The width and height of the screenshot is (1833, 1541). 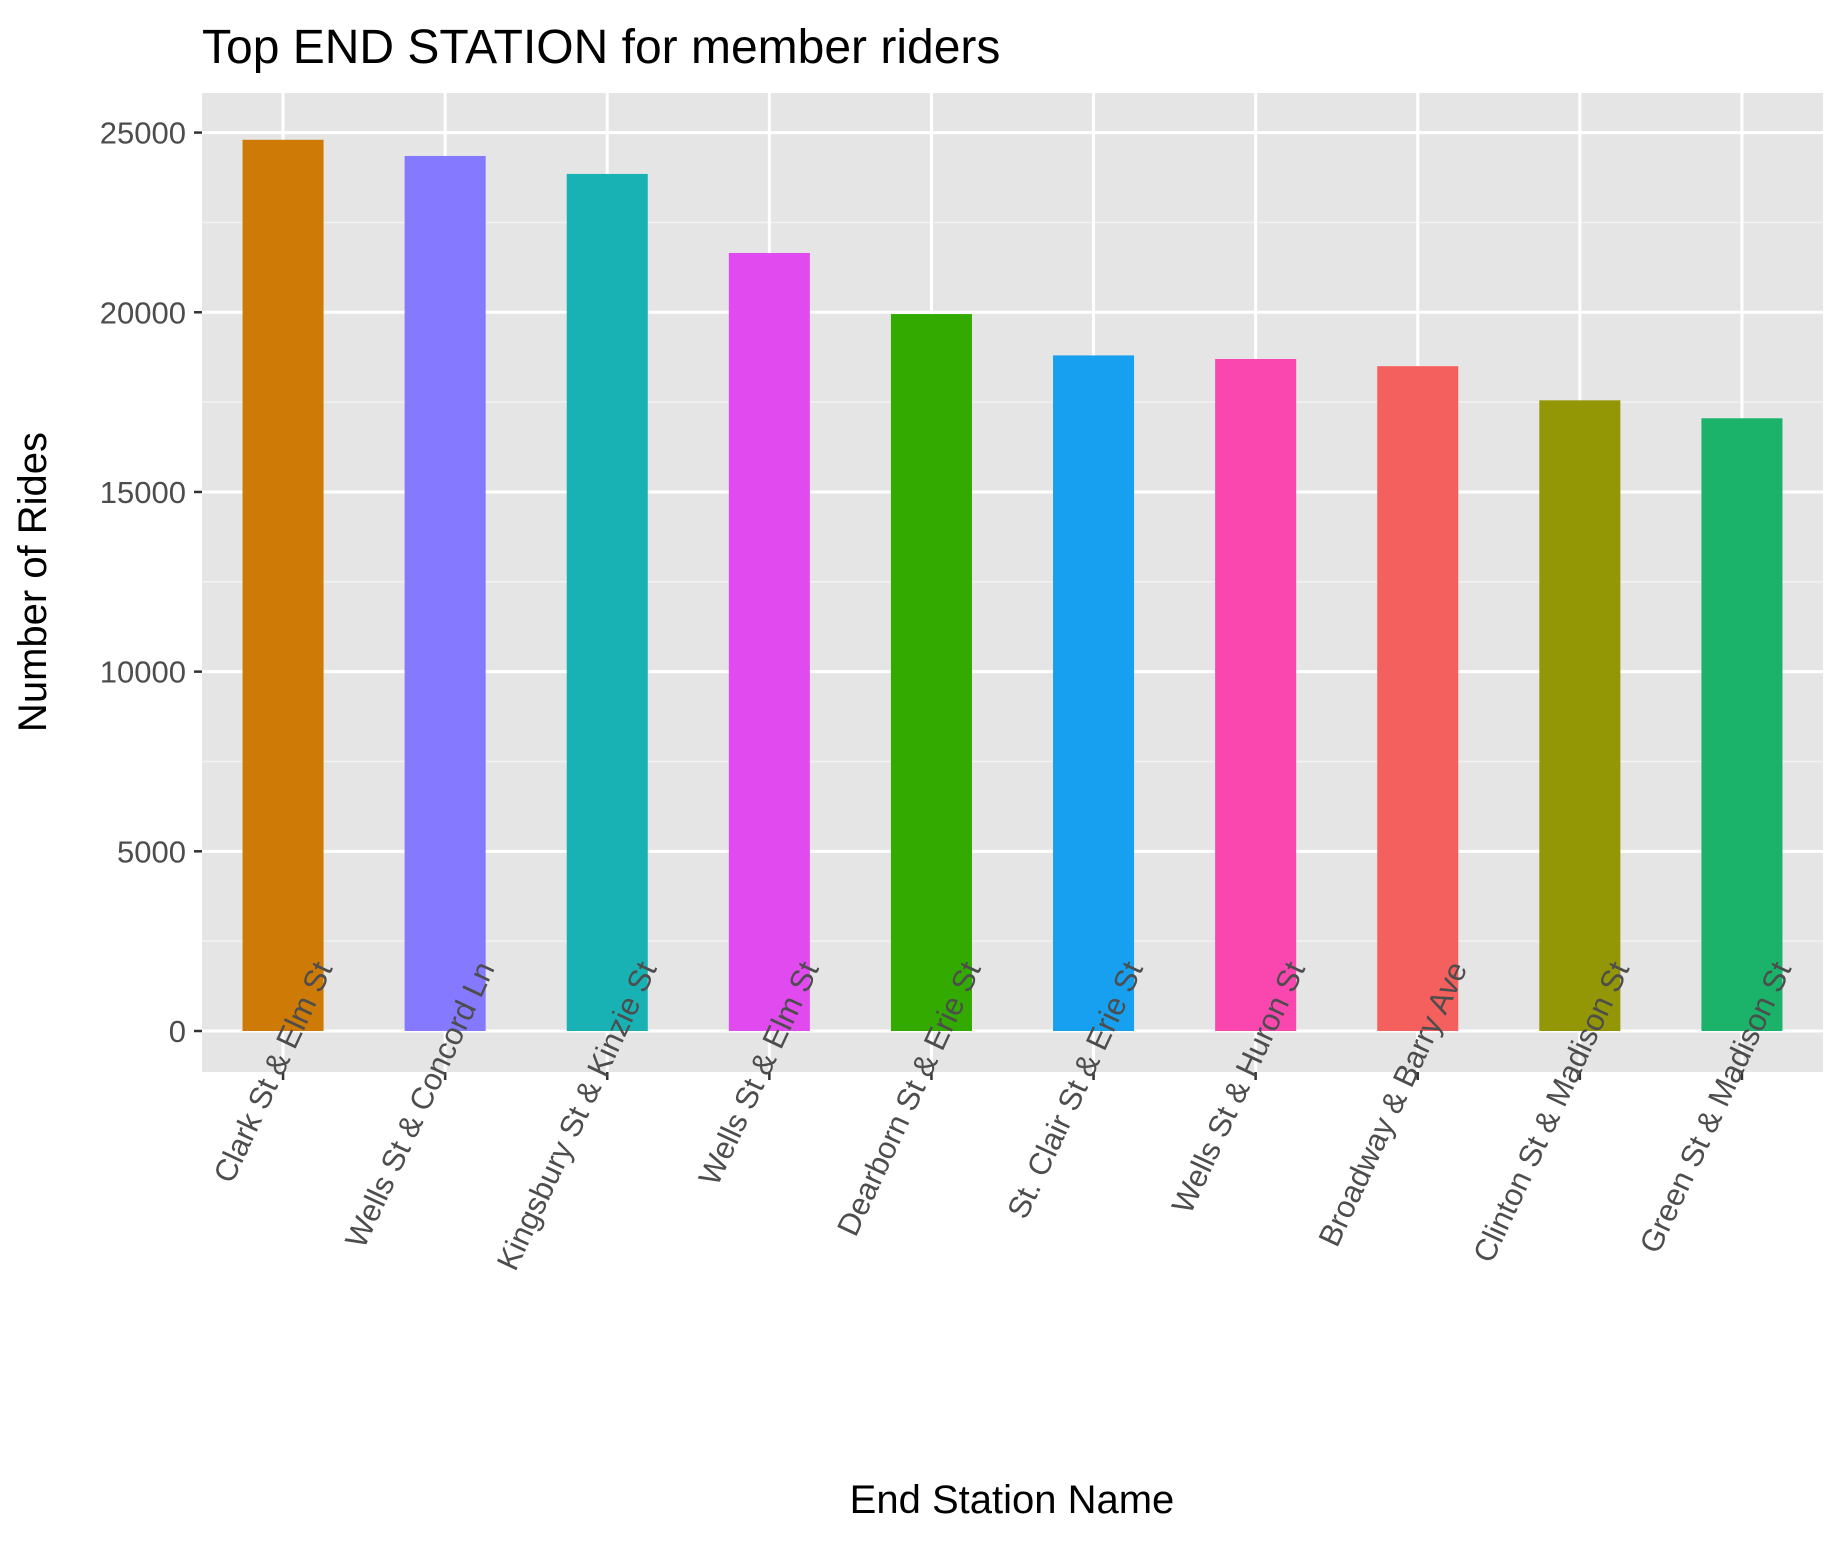 What do you see at coordinates (143, 672) in the screenshot?
I see `y-tick-label: 10000` at bounding box center [143, 672].